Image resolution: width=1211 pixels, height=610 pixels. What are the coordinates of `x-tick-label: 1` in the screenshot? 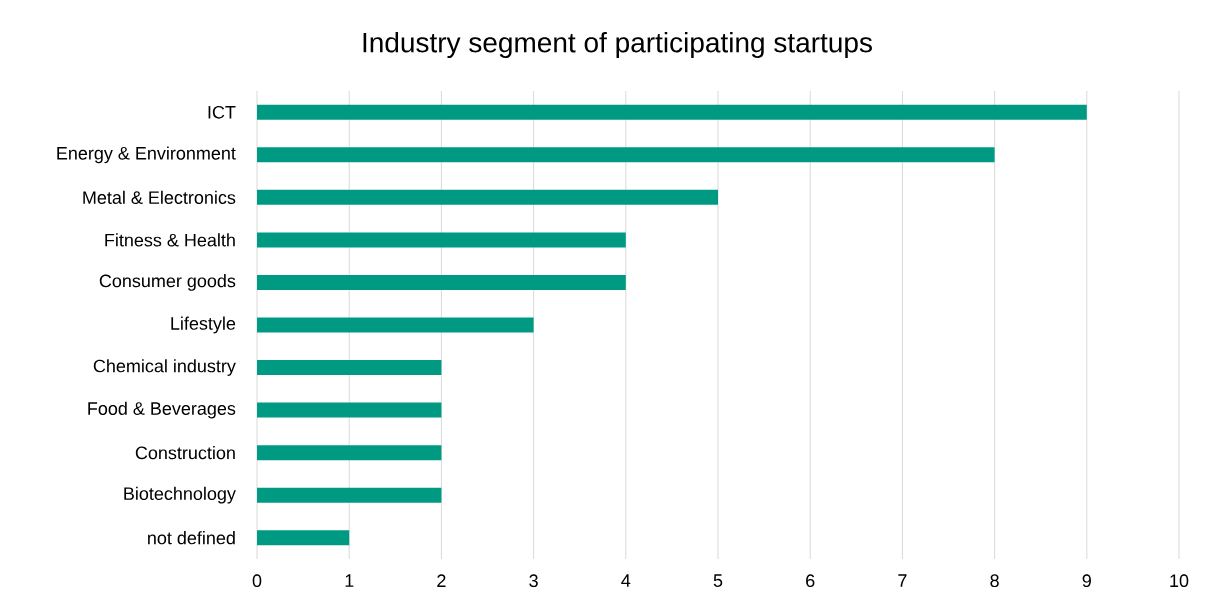 It's located at (349, 580).